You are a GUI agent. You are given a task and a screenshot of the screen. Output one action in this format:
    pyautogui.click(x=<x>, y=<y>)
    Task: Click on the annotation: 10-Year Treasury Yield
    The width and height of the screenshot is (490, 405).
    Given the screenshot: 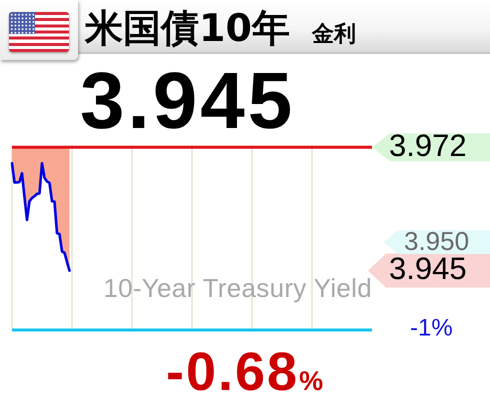 What is the action you would take?
    pyautogui.click(x=237, y=288)
    